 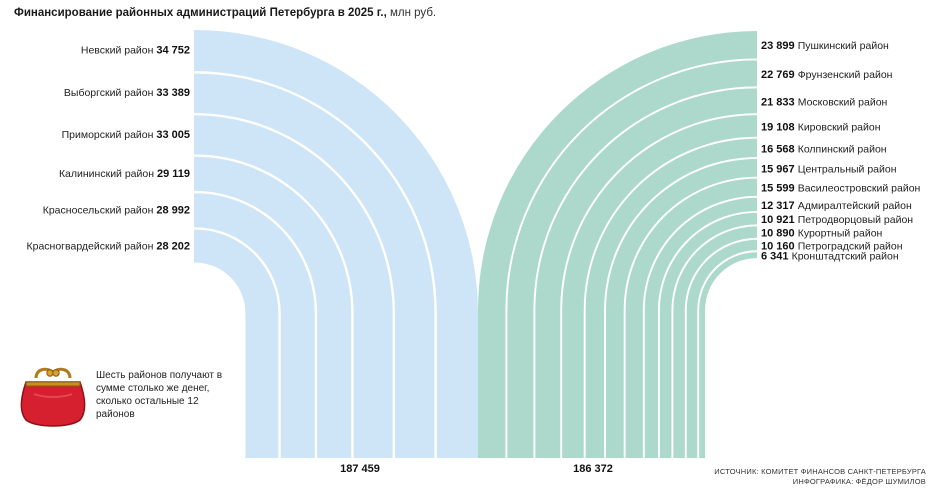 What do you see at coordinates (845, 257) in the screenshot?
I see `district-name: Кронштадтский район` at bounding box center [845, 257].